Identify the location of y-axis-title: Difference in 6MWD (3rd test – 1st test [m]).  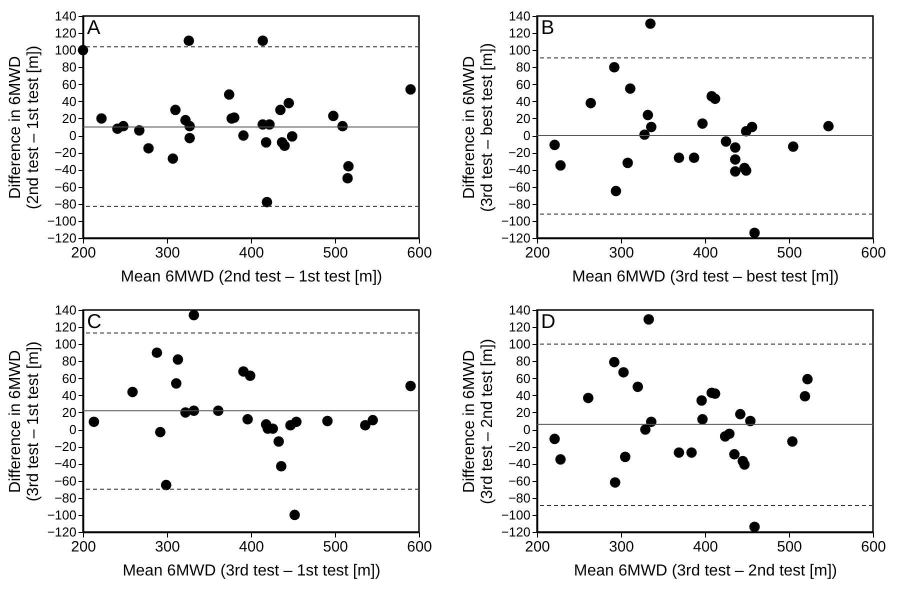
(24, 421).